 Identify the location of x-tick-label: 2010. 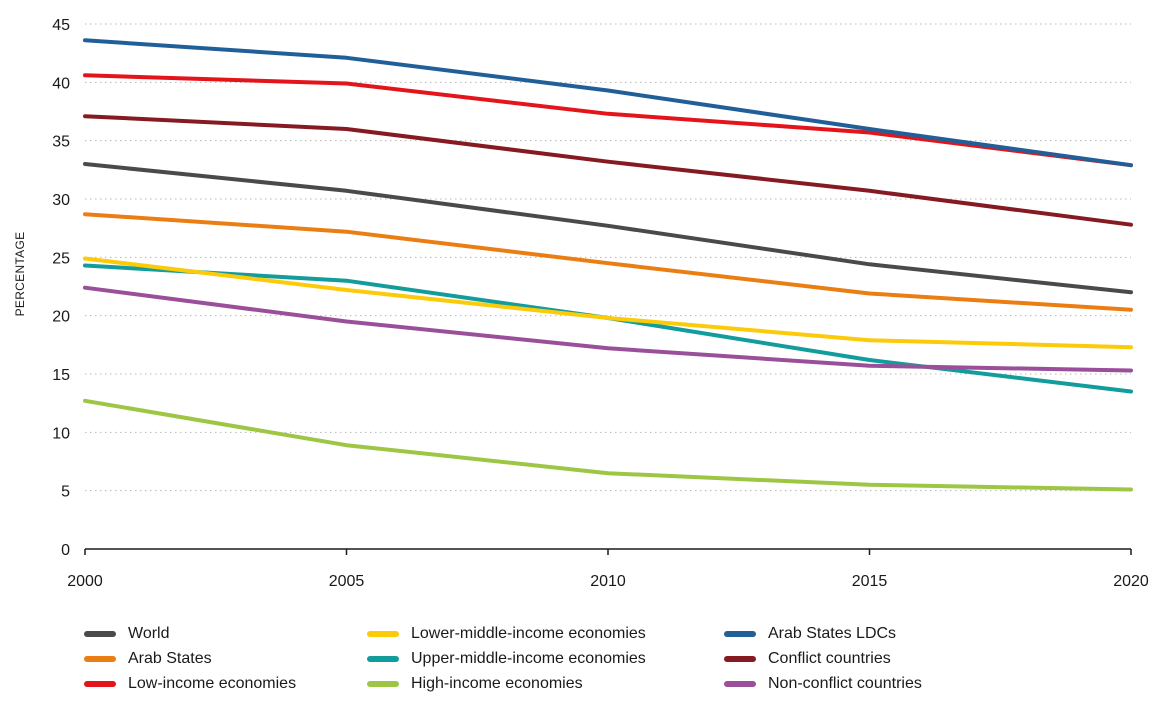
(608, 581).